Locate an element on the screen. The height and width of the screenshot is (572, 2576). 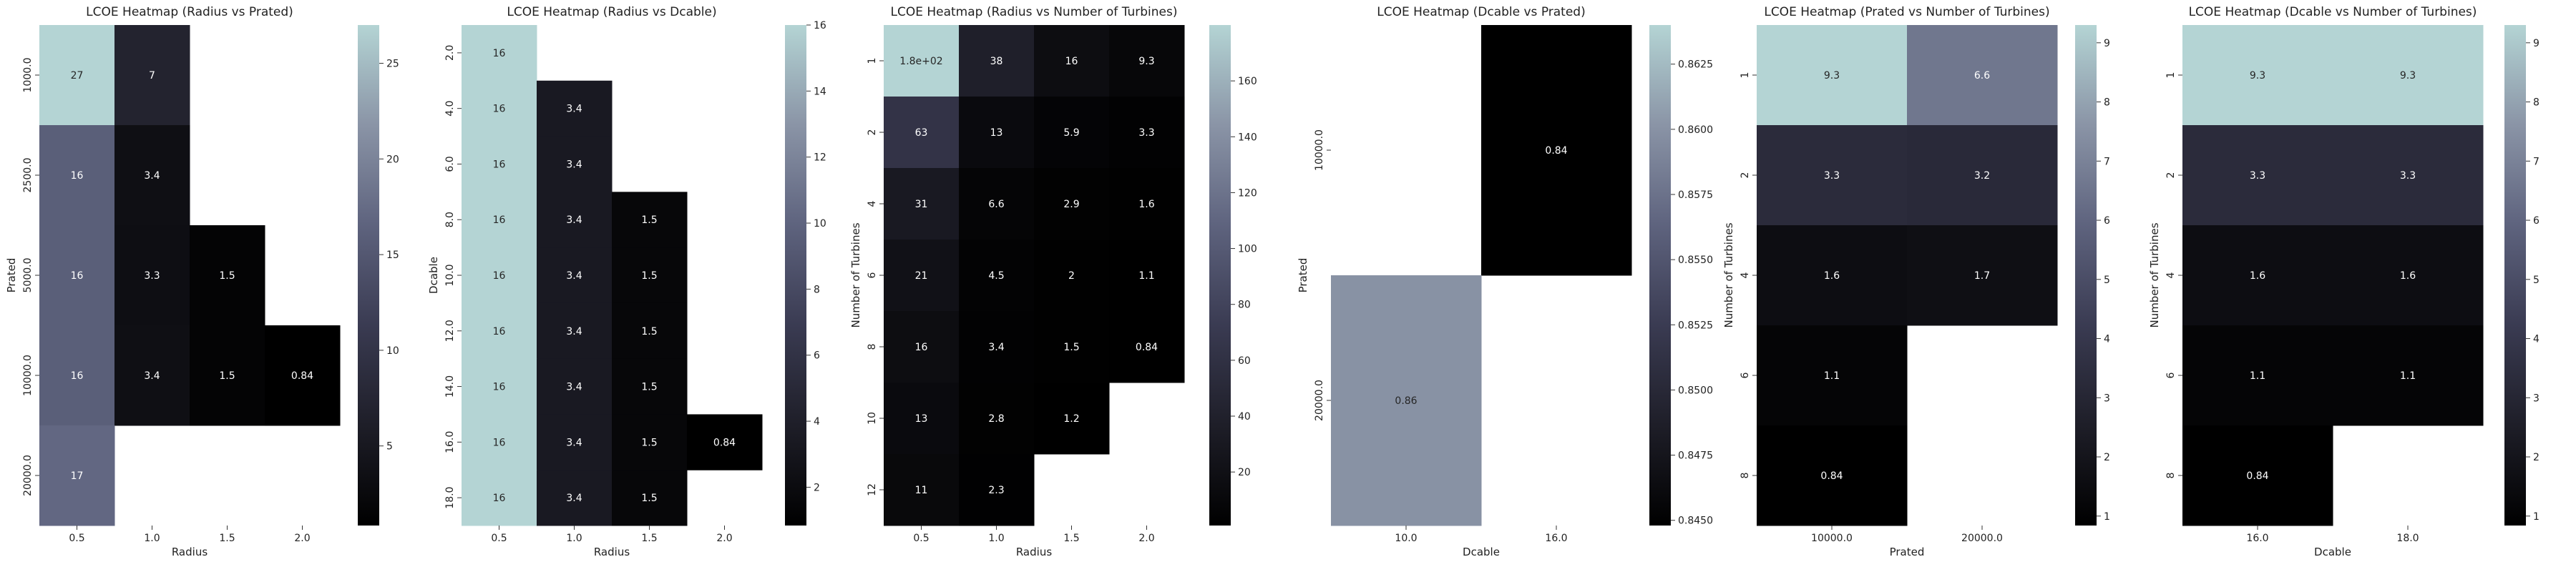
colorbar-tick-label: 0.8500 is located at coordinates (1695, 390).